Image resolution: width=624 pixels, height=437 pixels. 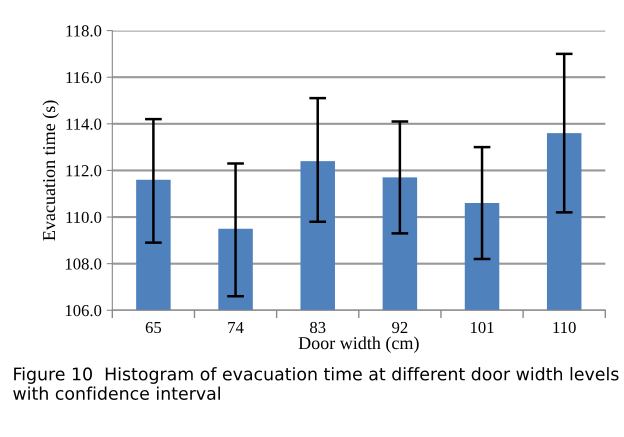 What do you see at coordinates (50, 170) in the screenshot?
I see `y-axis-title: Evacuation time (s)` at bounding box center [50, 170].